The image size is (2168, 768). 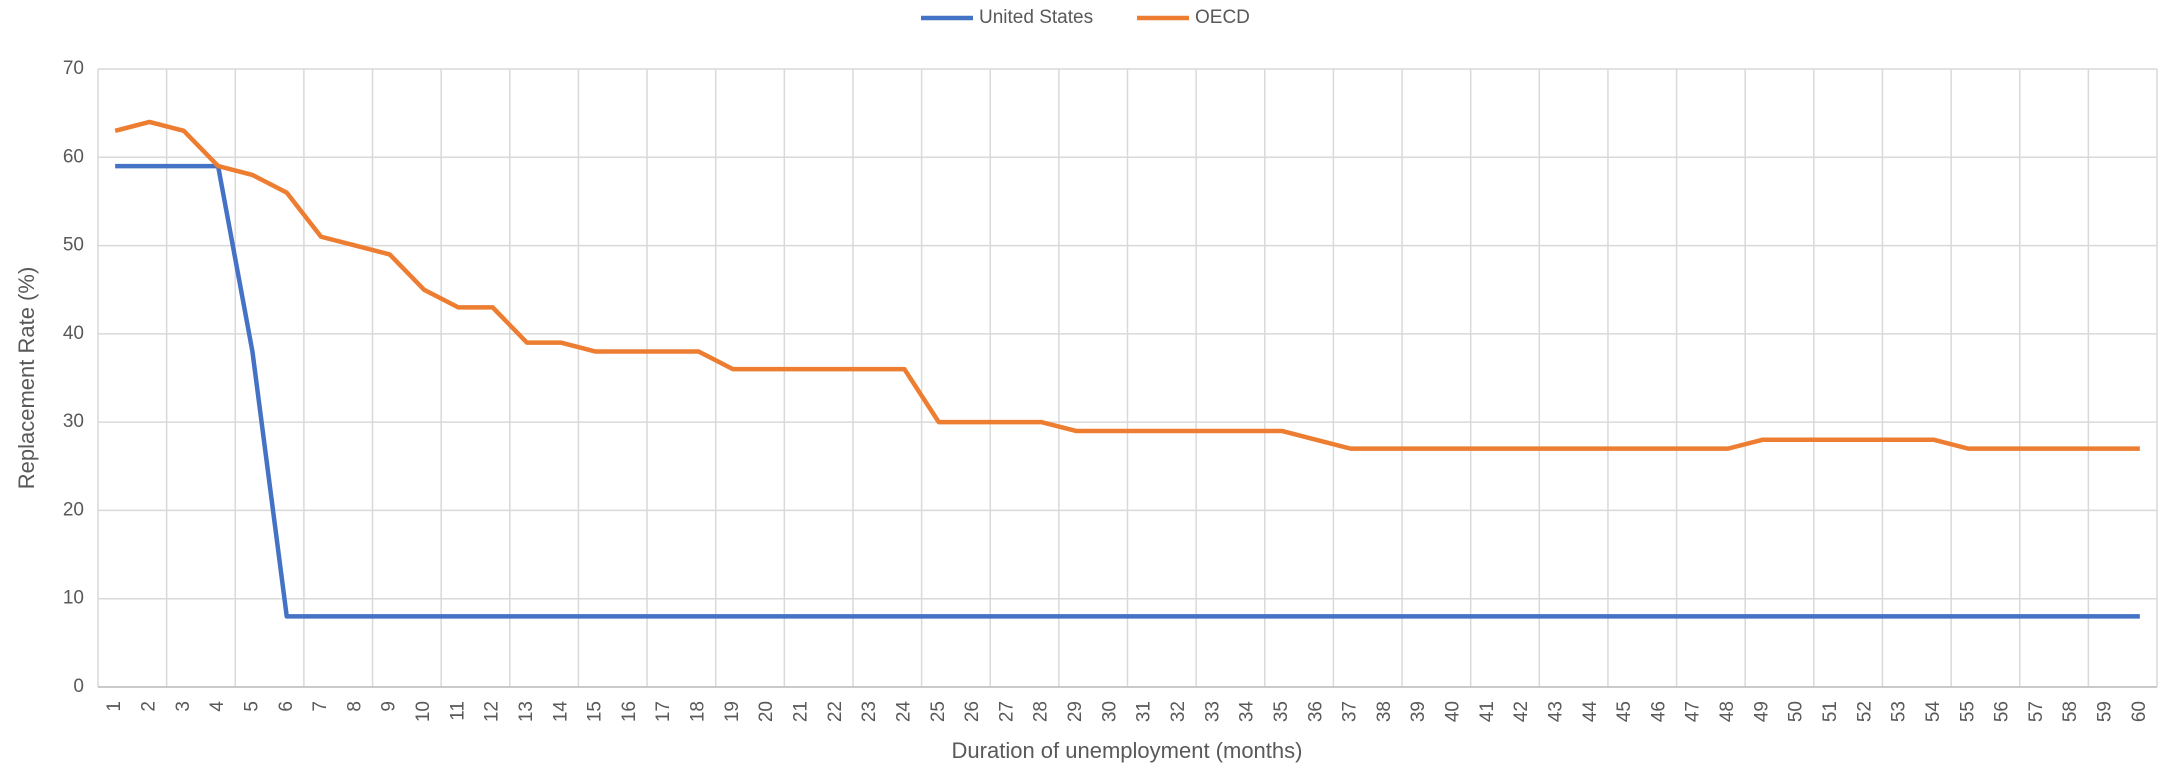 I want to click on x-tick-label: 45, so click(x=1624, y=711).